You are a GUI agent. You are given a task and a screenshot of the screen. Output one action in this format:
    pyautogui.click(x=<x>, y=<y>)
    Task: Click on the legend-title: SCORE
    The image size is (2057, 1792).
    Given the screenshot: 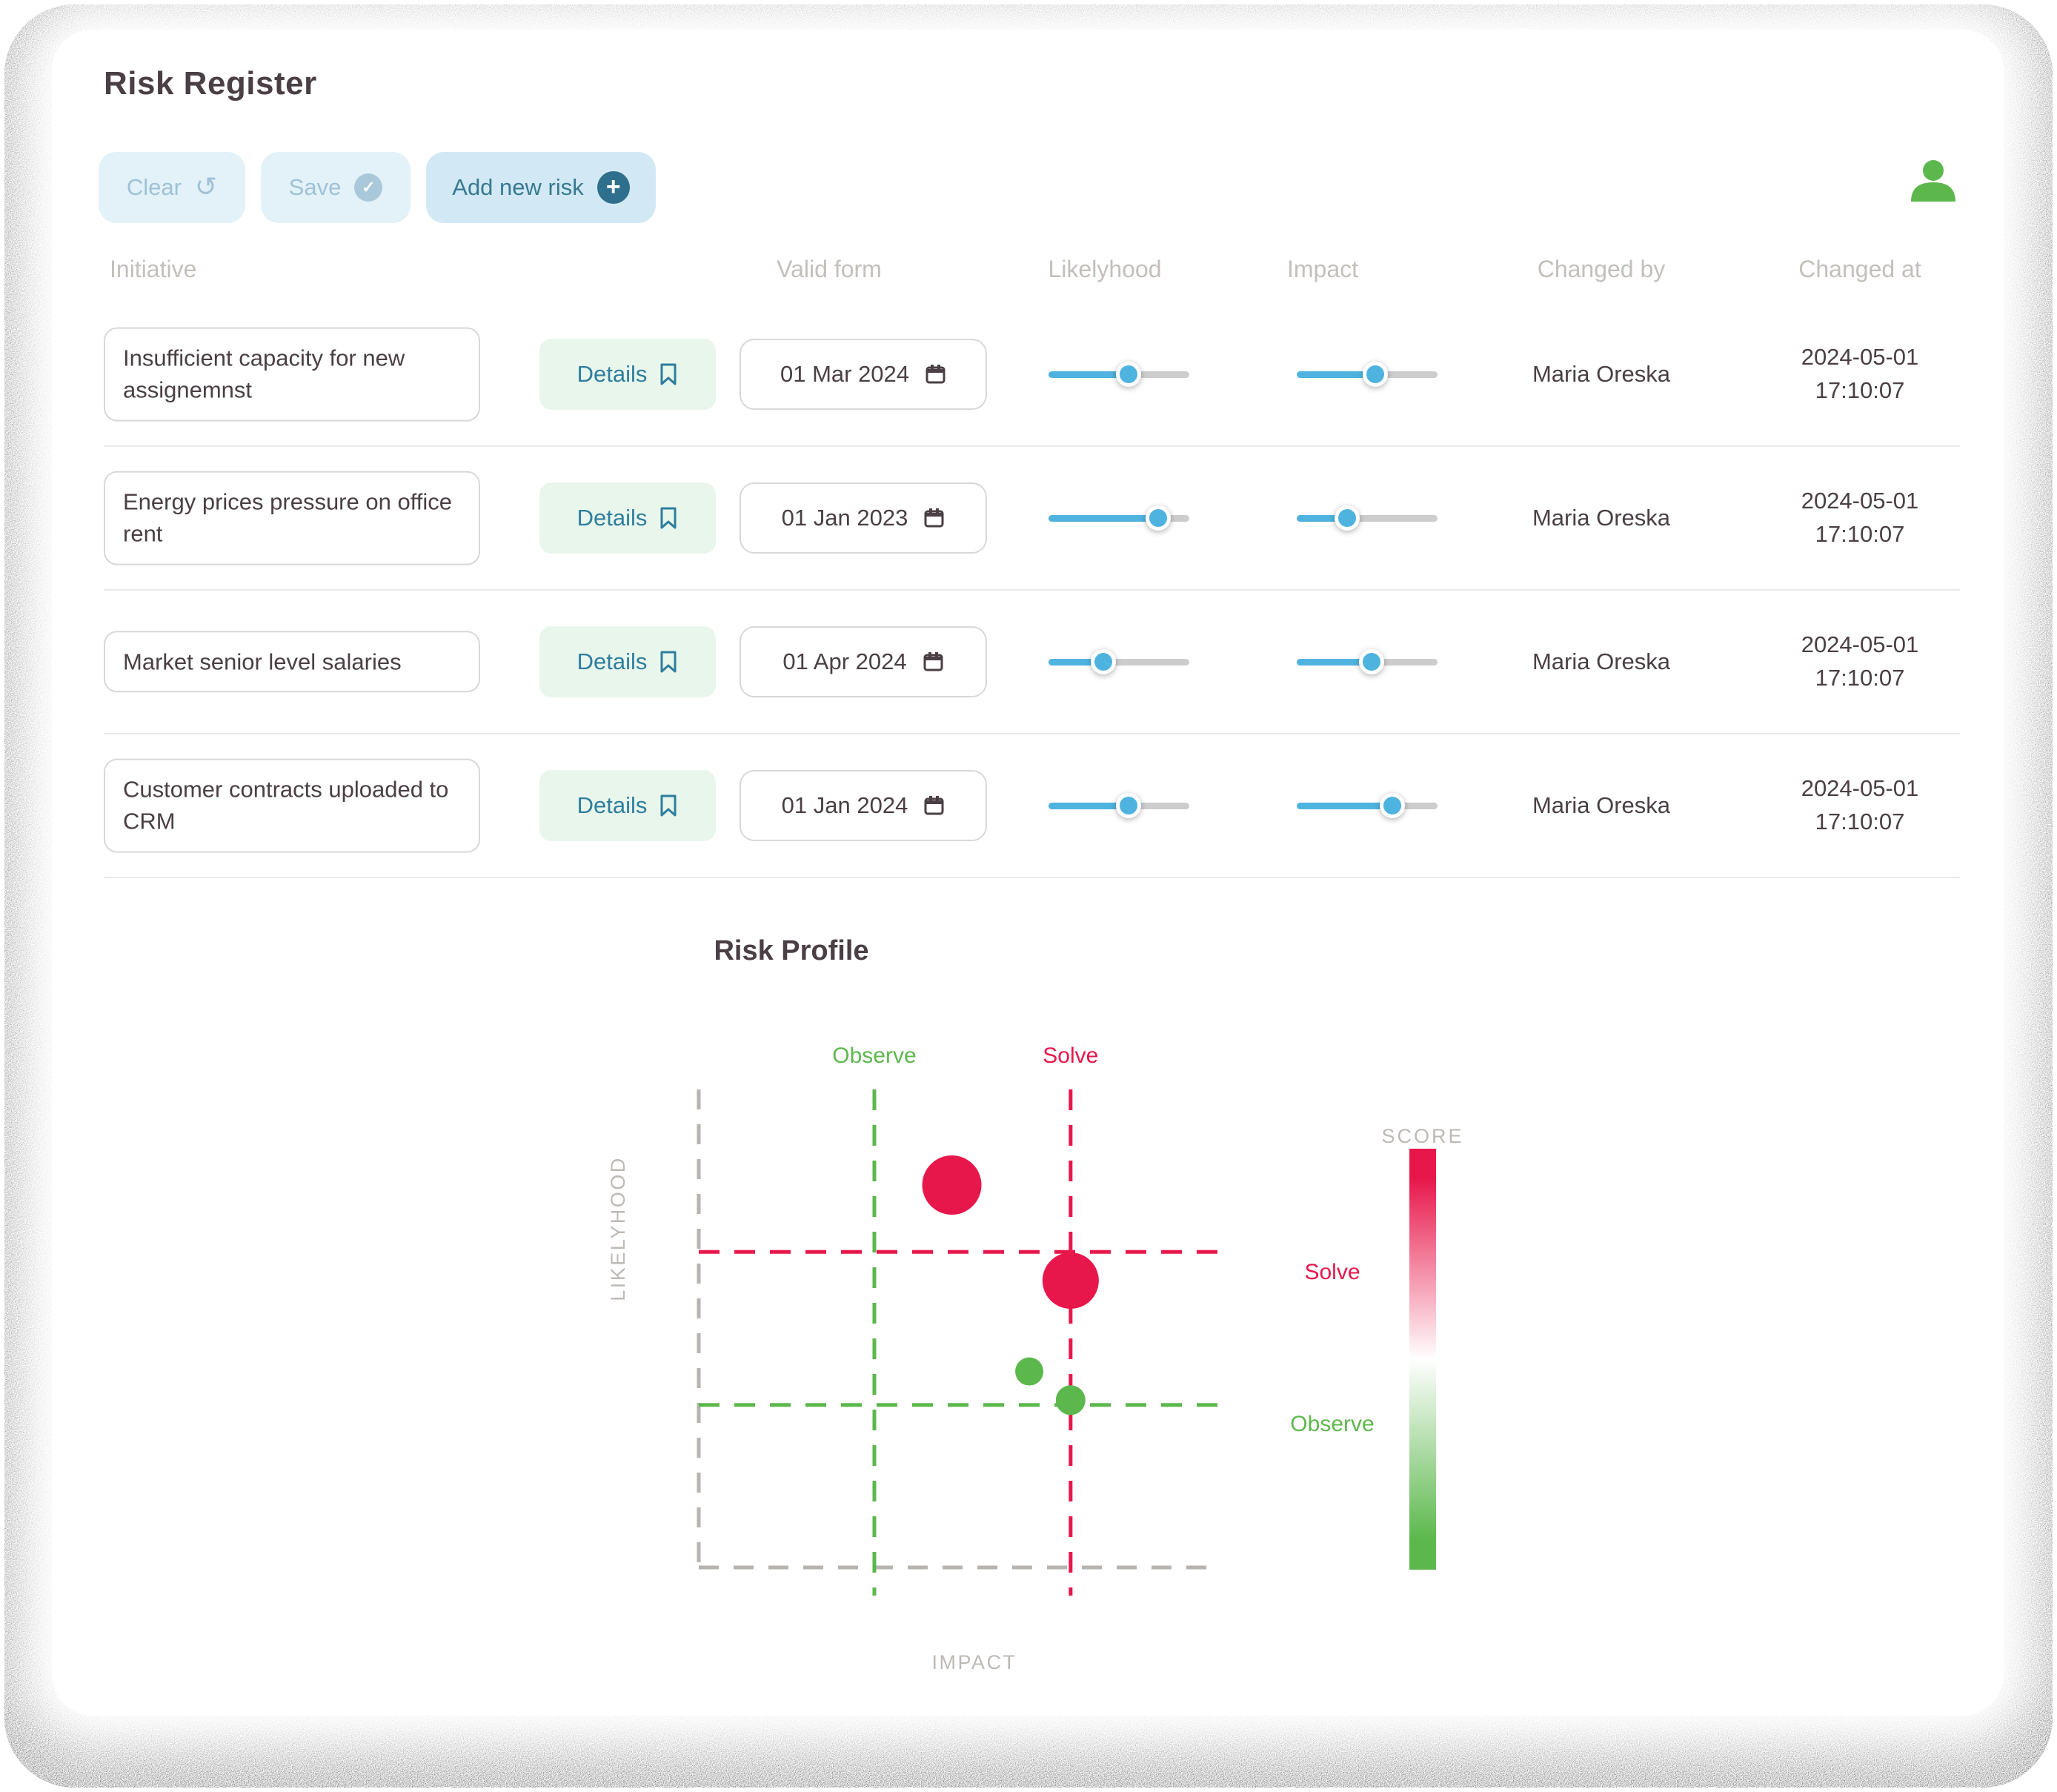 What is the action you would take?
    pyautogui.click(x=1422, y=1136)
    